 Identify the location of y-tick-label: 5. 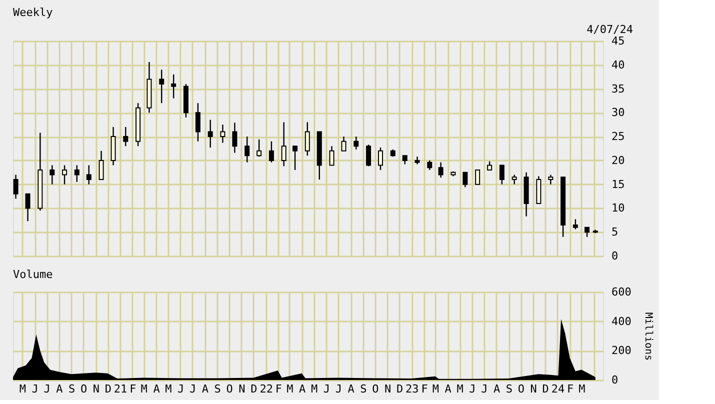
(615, 232).